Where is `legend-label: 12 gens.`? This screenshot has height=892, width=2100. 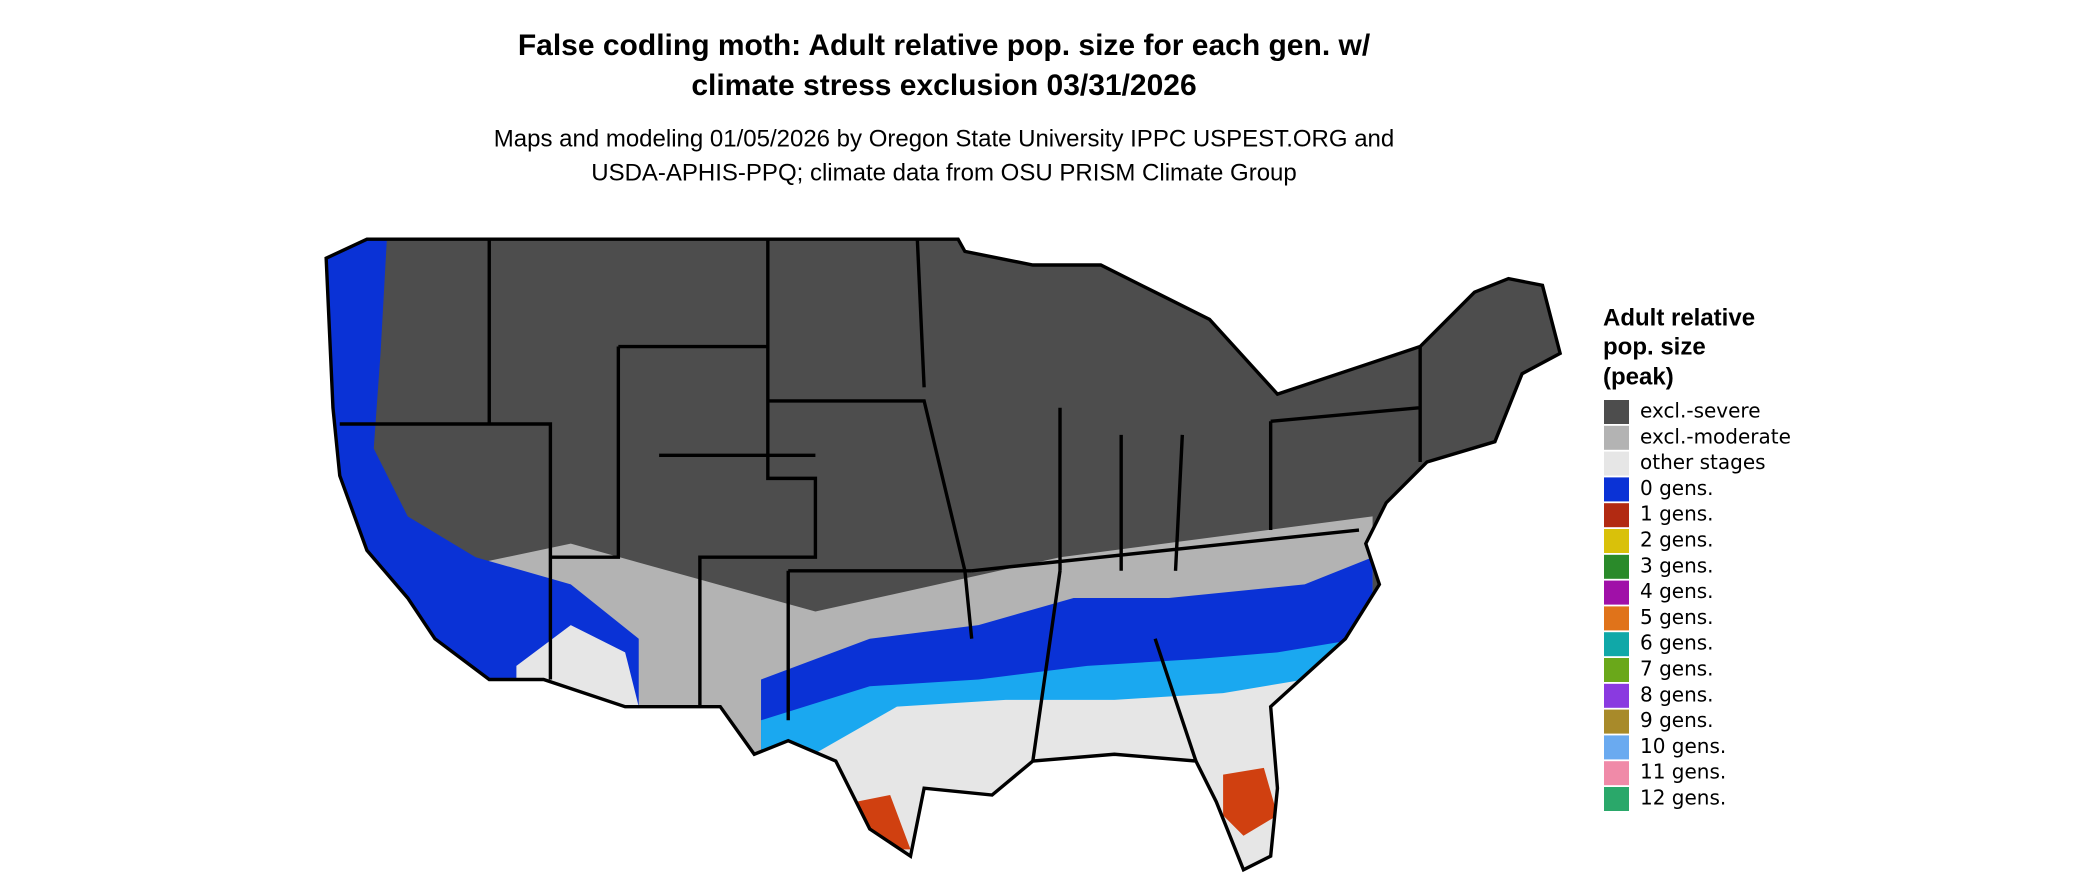
legend-label: 12 gens. is located at coordinates (1683, 798).